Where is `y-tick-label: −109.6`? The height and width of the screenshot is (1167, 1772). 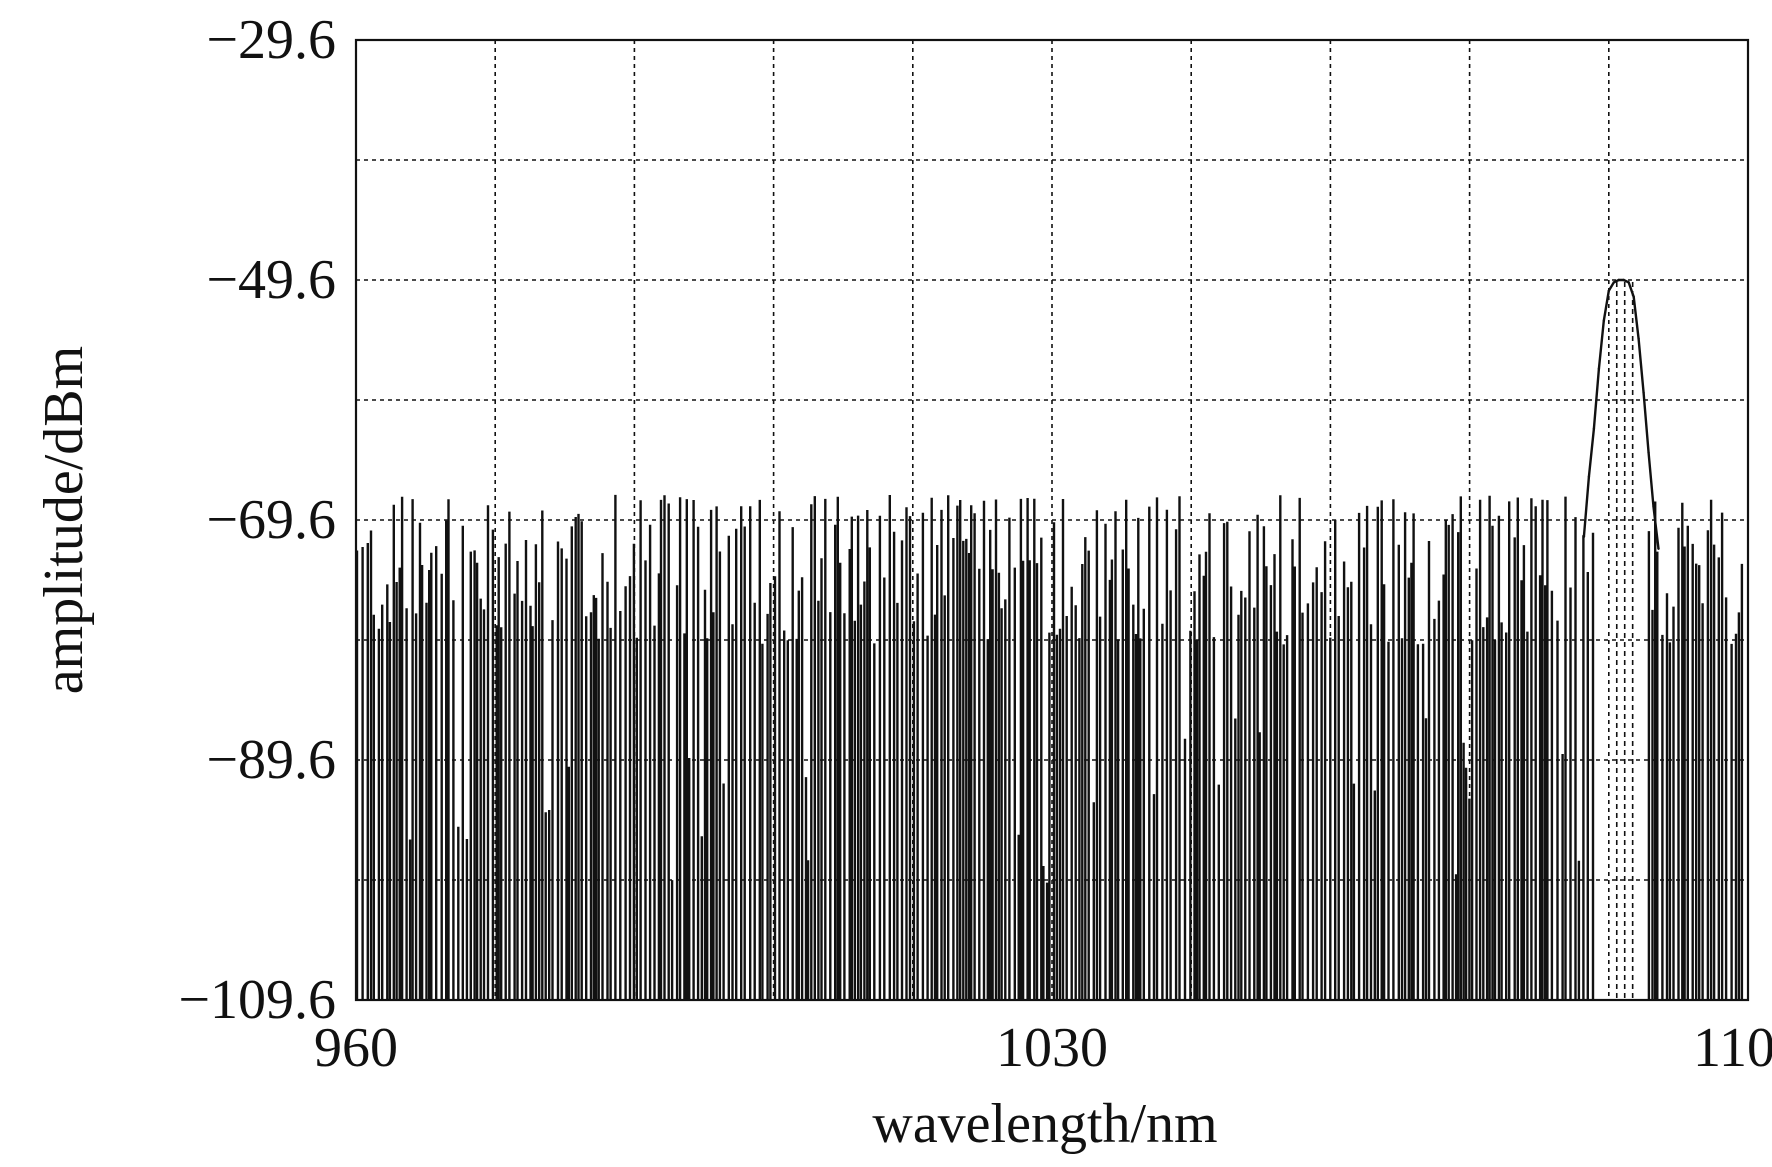 y-tick-label: −109.6 is located at coordinates (257, 1000).